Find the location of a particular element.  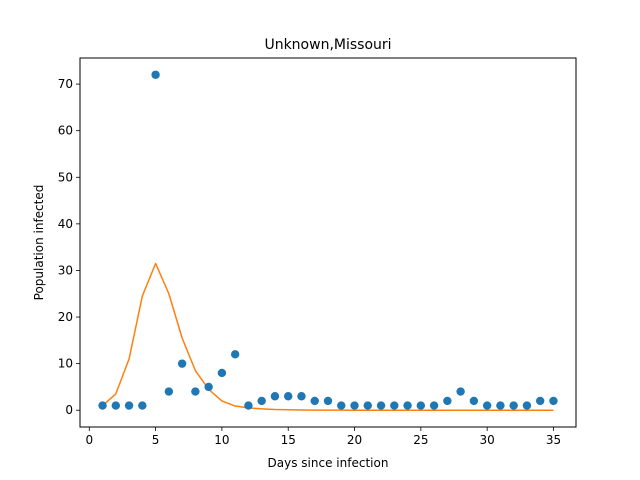

chart-title: Unknown,Missouri is located at coordinates (327, 45).